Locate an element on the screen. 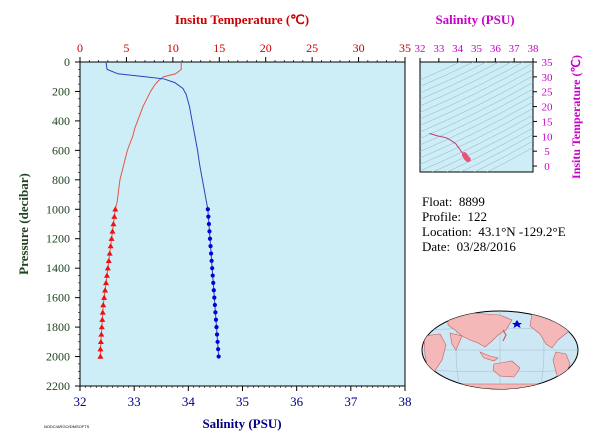 The image size is (601, 448). temperature-line is located at coordinates (148, 136).